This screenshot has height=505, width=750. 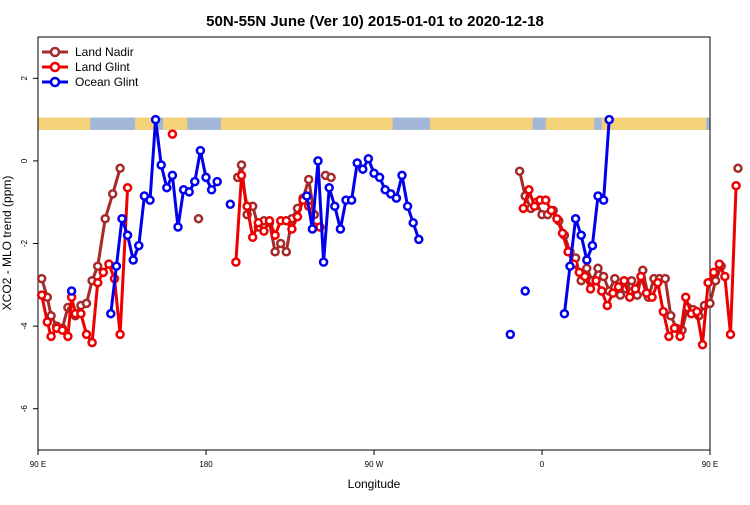 What do you see at coordinates (102, 67) in the screenshot?
I see `legend-label: Land Glint` at bounding box center [102, 67].